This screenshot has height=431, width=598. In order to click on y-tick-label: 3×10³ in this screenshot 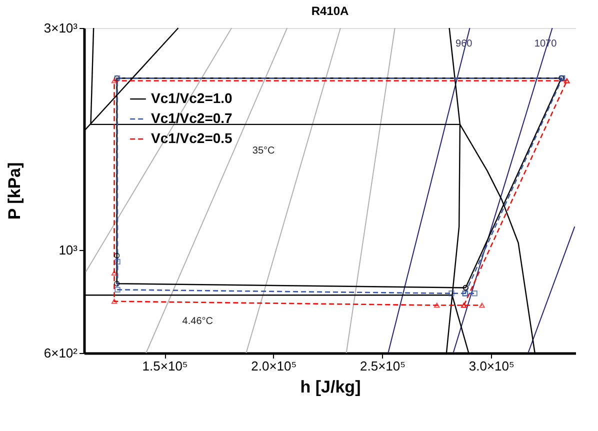, I will do `click(61, 28)`.